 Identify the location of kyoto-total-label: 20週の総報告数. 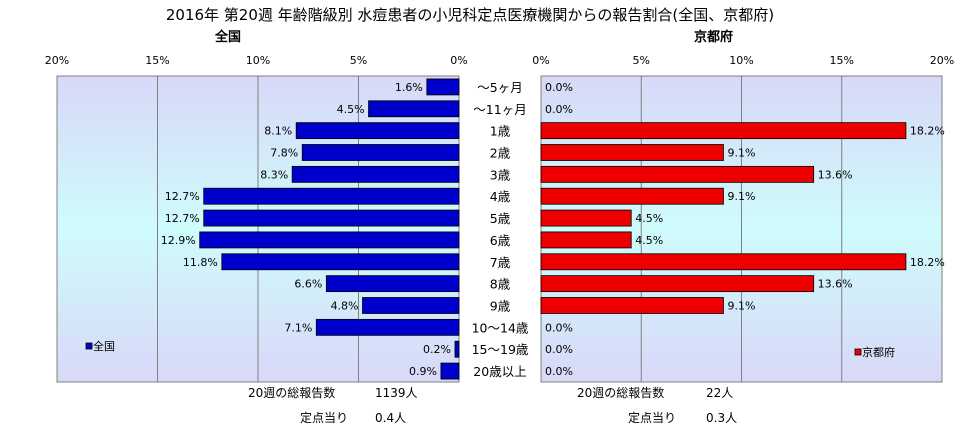
(620, 392).